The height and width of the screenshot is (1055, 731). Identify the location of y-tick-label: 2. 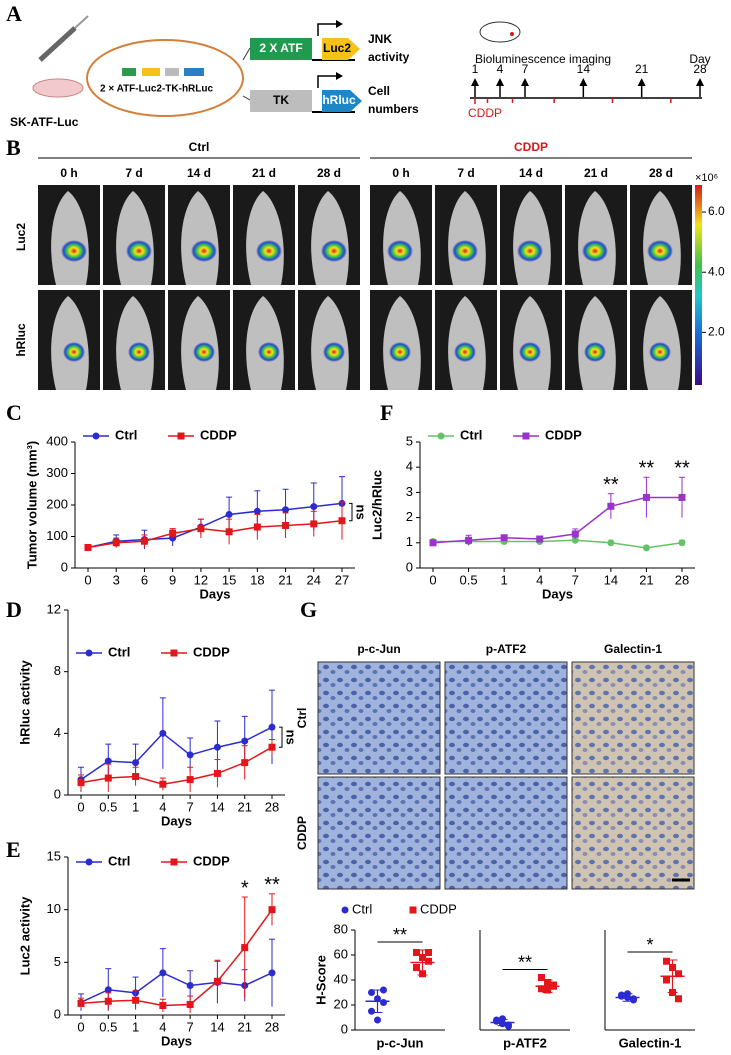
(409, 516).